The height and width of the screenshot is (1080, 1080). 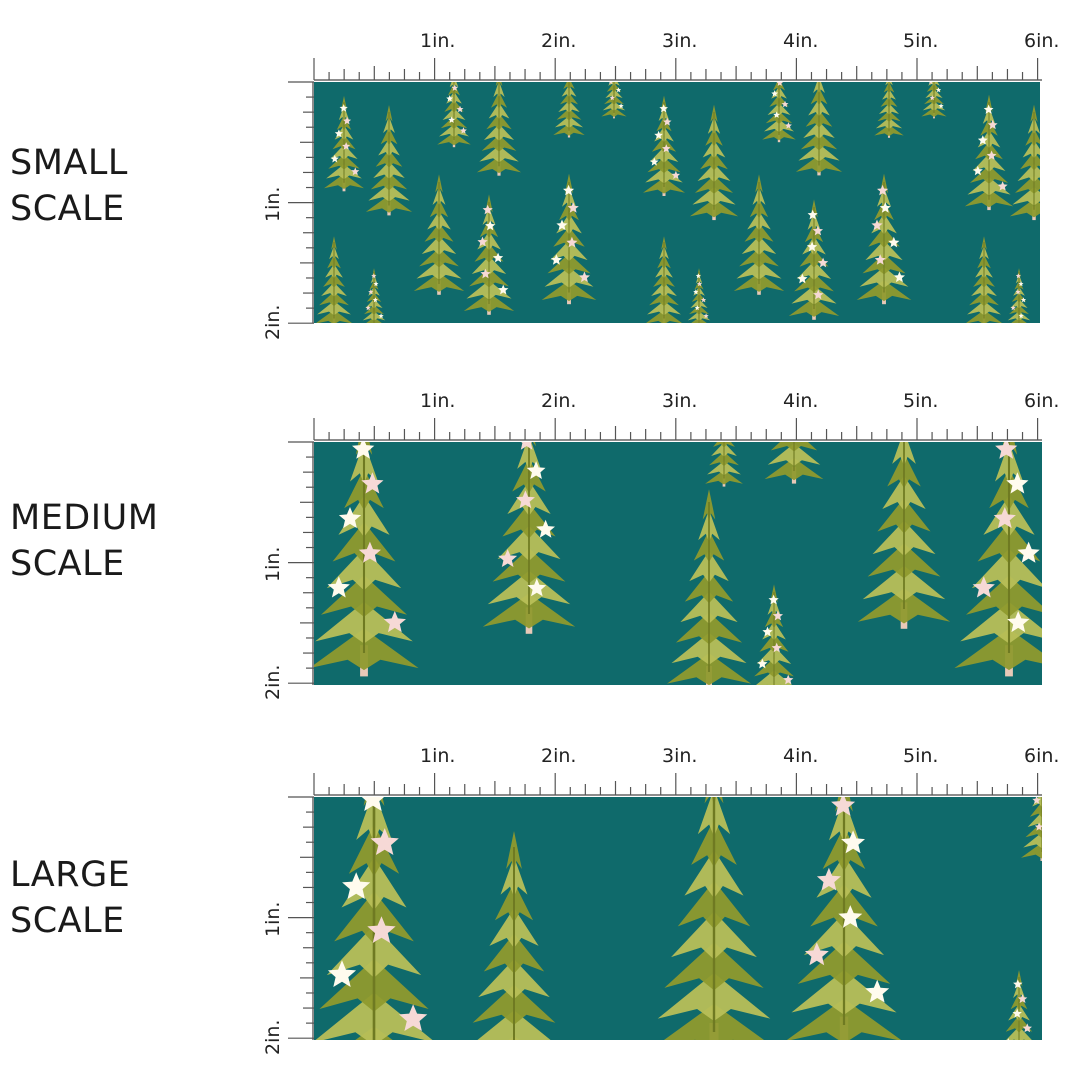 What do you see at coordinates (677, 69) in the screenshot?
I see `small-horizontal-ruler` at bounding box center [677, 69].